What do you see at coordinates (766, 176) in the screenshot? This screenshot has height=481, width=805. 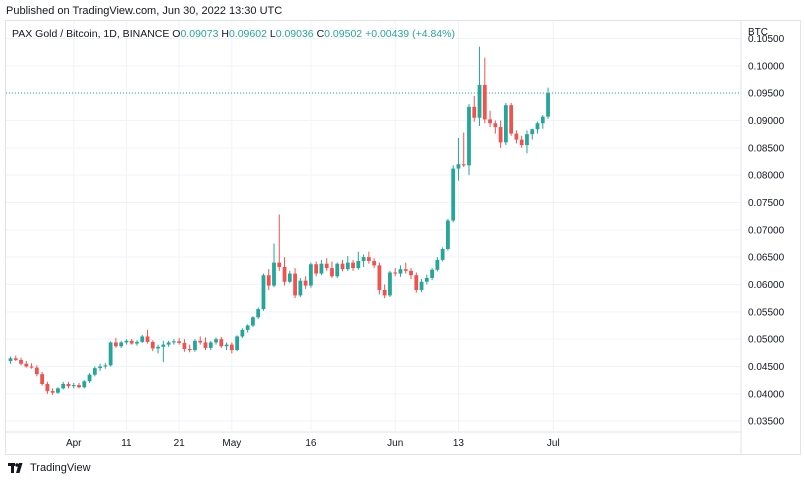 I see `y-tick-label: 0.08000` at bounding box center [766, 176].